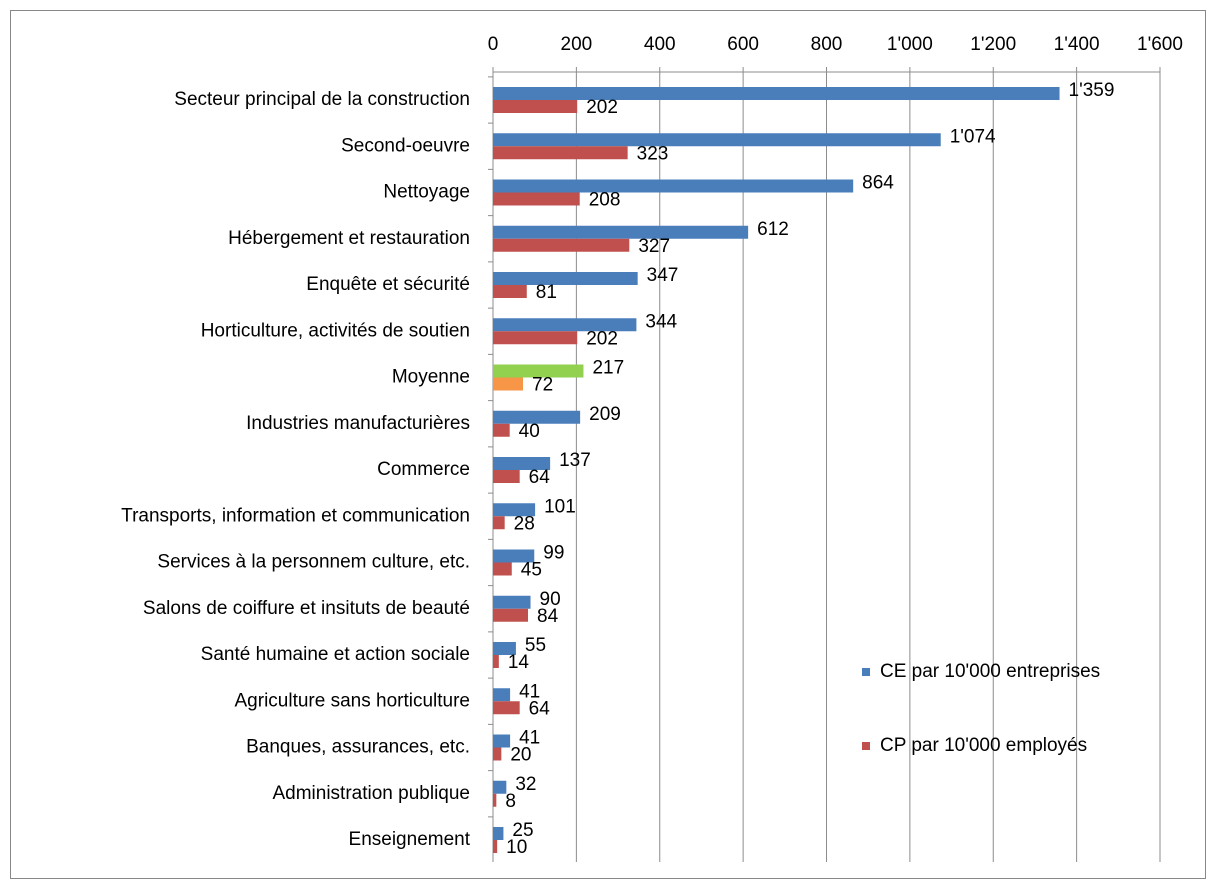 This screenshot has width=1207, height=880. Describe the element at coordinates (878, 183) in the screenshot. I see `data-label: 864` at that location.